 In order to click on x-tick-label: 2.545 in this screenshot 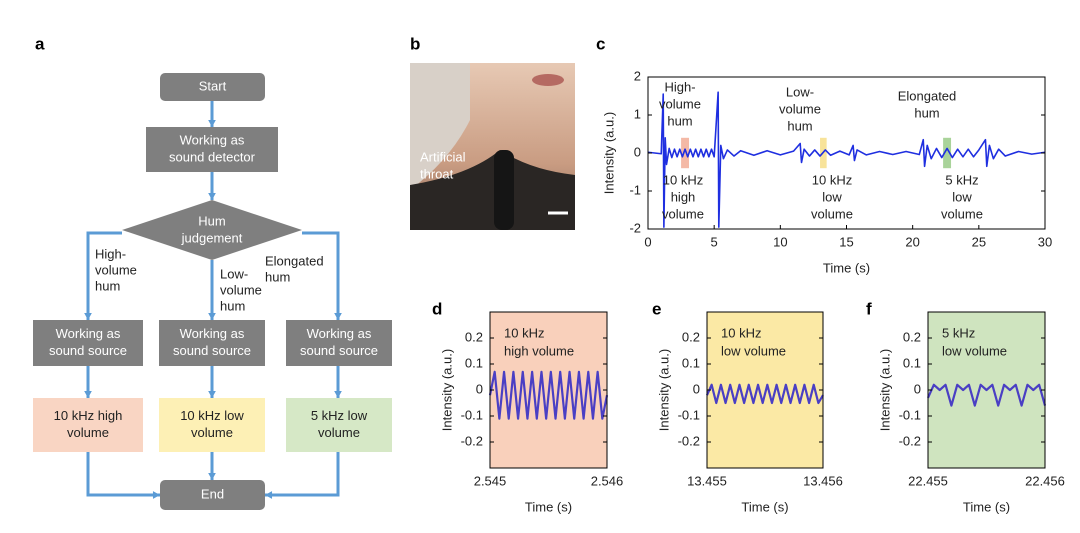, I will do `click(490, 480)`.